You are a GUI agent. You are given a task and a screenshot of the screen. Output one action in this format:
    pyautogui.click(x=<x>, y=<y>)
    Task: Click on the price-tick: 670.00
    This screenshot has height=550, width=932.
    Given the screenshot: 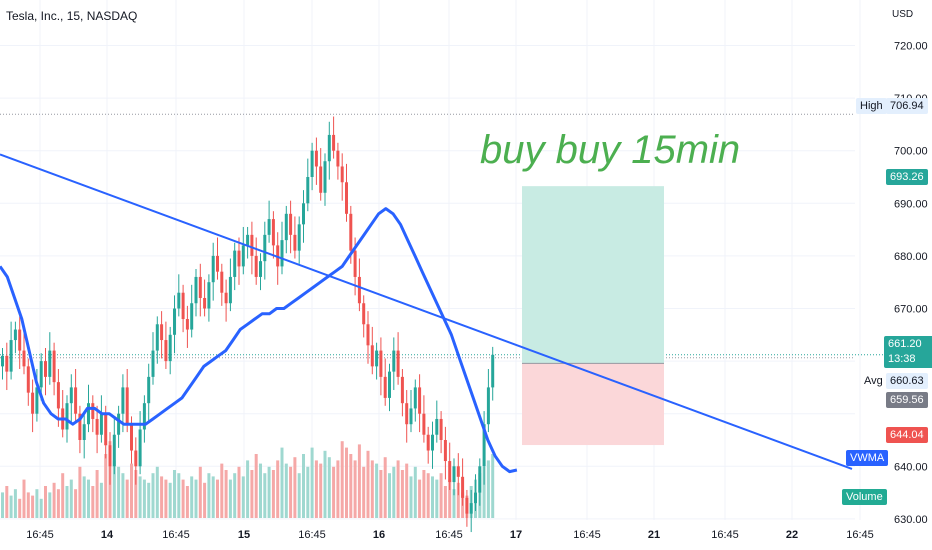 What is the action you would take?
    pyautogui.click(x=911, y=310)
    